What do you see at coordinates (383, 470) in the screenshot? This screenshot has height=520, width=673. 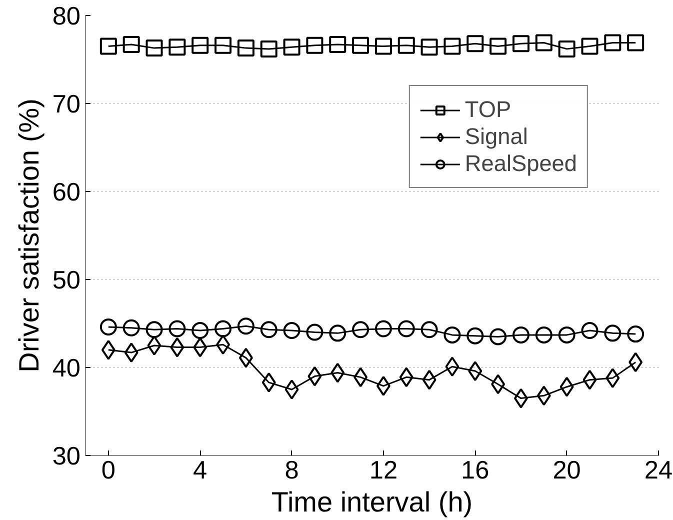 I see `x-tick-label: 12` at bounding box center [383, 470].